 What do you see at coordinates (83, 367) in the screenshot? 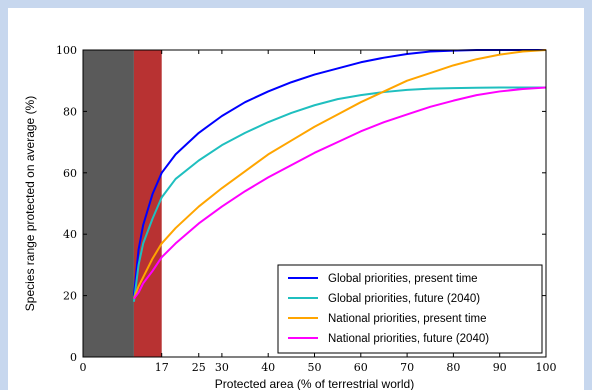
I see `x-tick-label: 0` at bounding box center [83, 367].